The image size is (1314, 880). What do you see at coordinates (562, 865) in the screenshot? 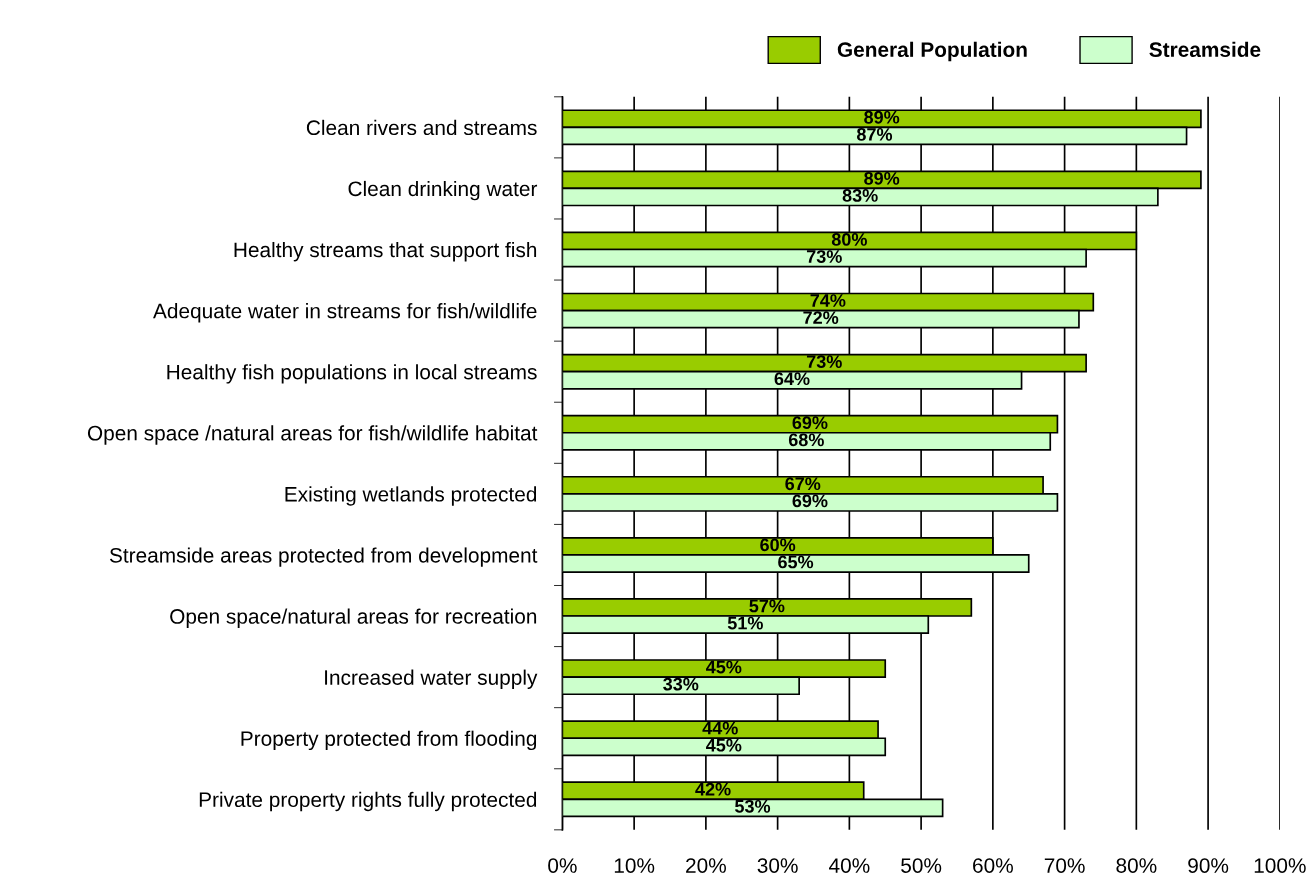
I see `x-tick-label: 0%` at bounding box center [562, 865].